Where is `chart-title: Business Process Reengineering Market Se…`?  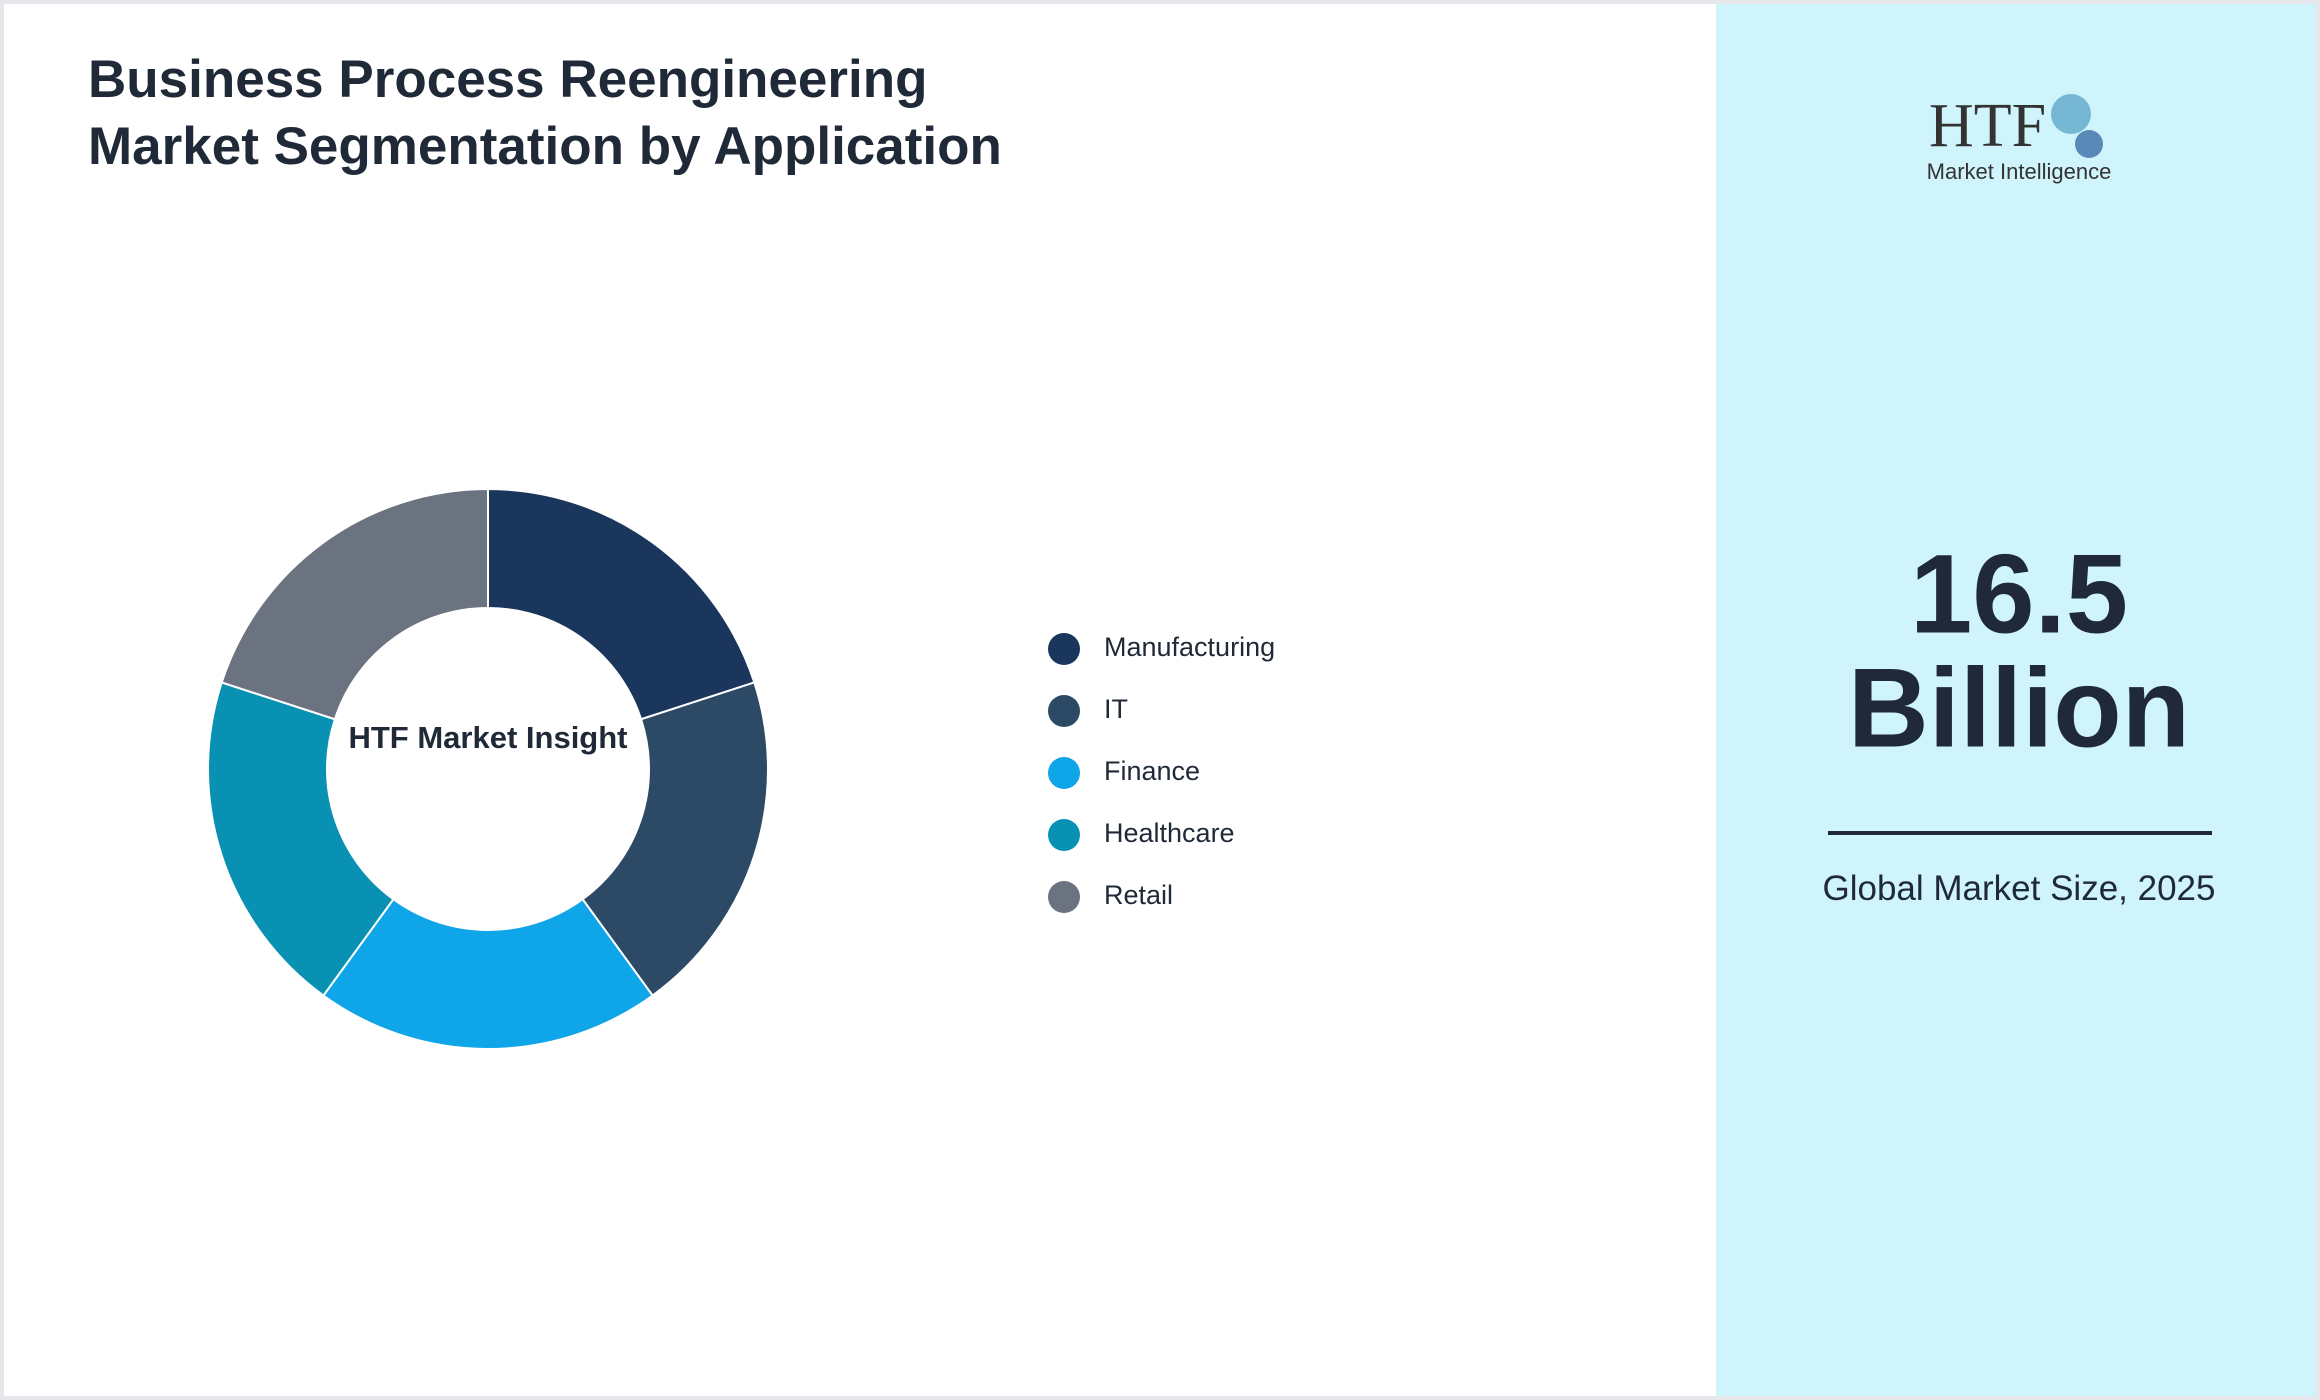
chart-title: Business Process Reengineering Market Se… is located at coordinates (545, 113).